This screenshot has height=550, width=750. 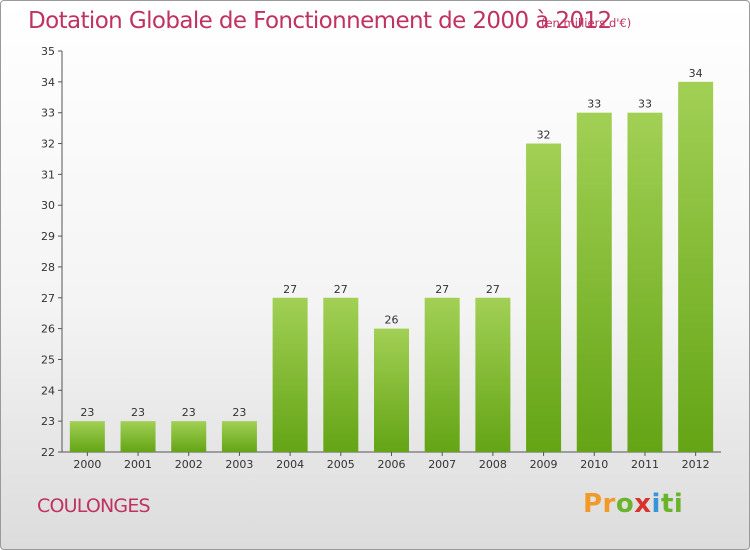 What do you see at coordinates (48, 236) in the screenshot?
I see `y-tick-label: 29` at bounding box center [48, 236].